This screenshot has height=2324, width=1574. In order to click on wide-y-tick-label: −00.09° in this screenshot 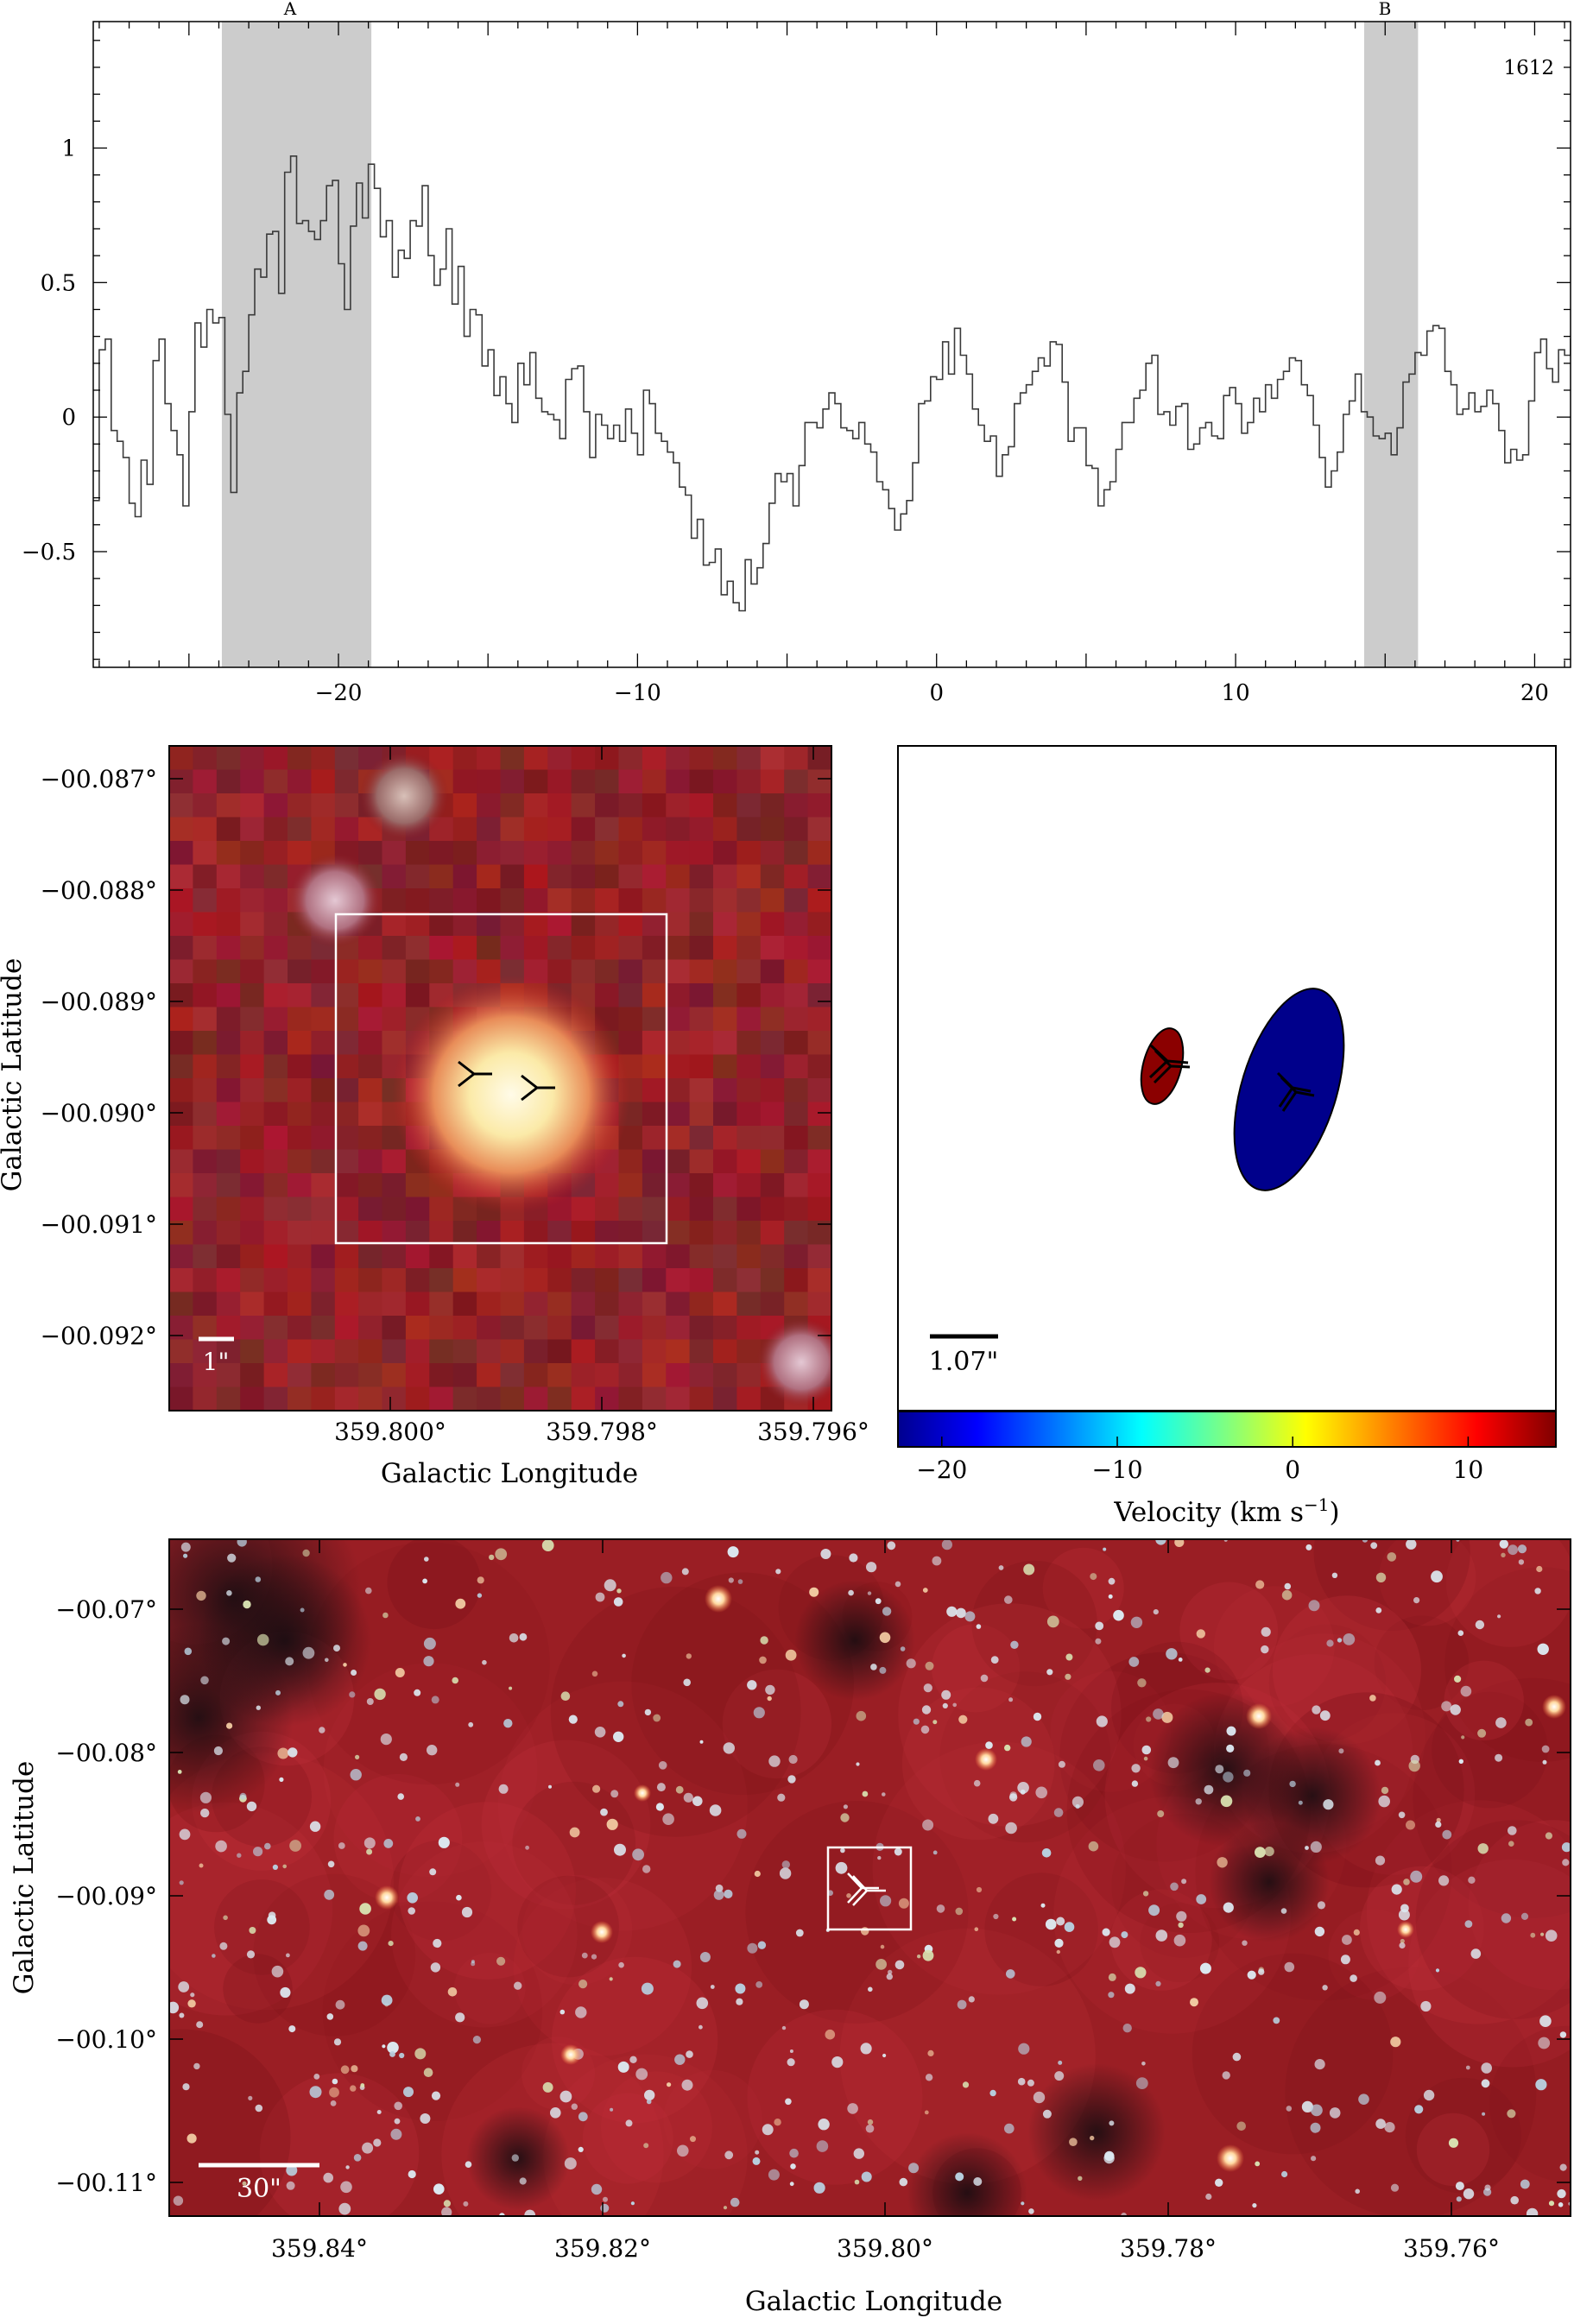, I will do `click(106, 1896)`.